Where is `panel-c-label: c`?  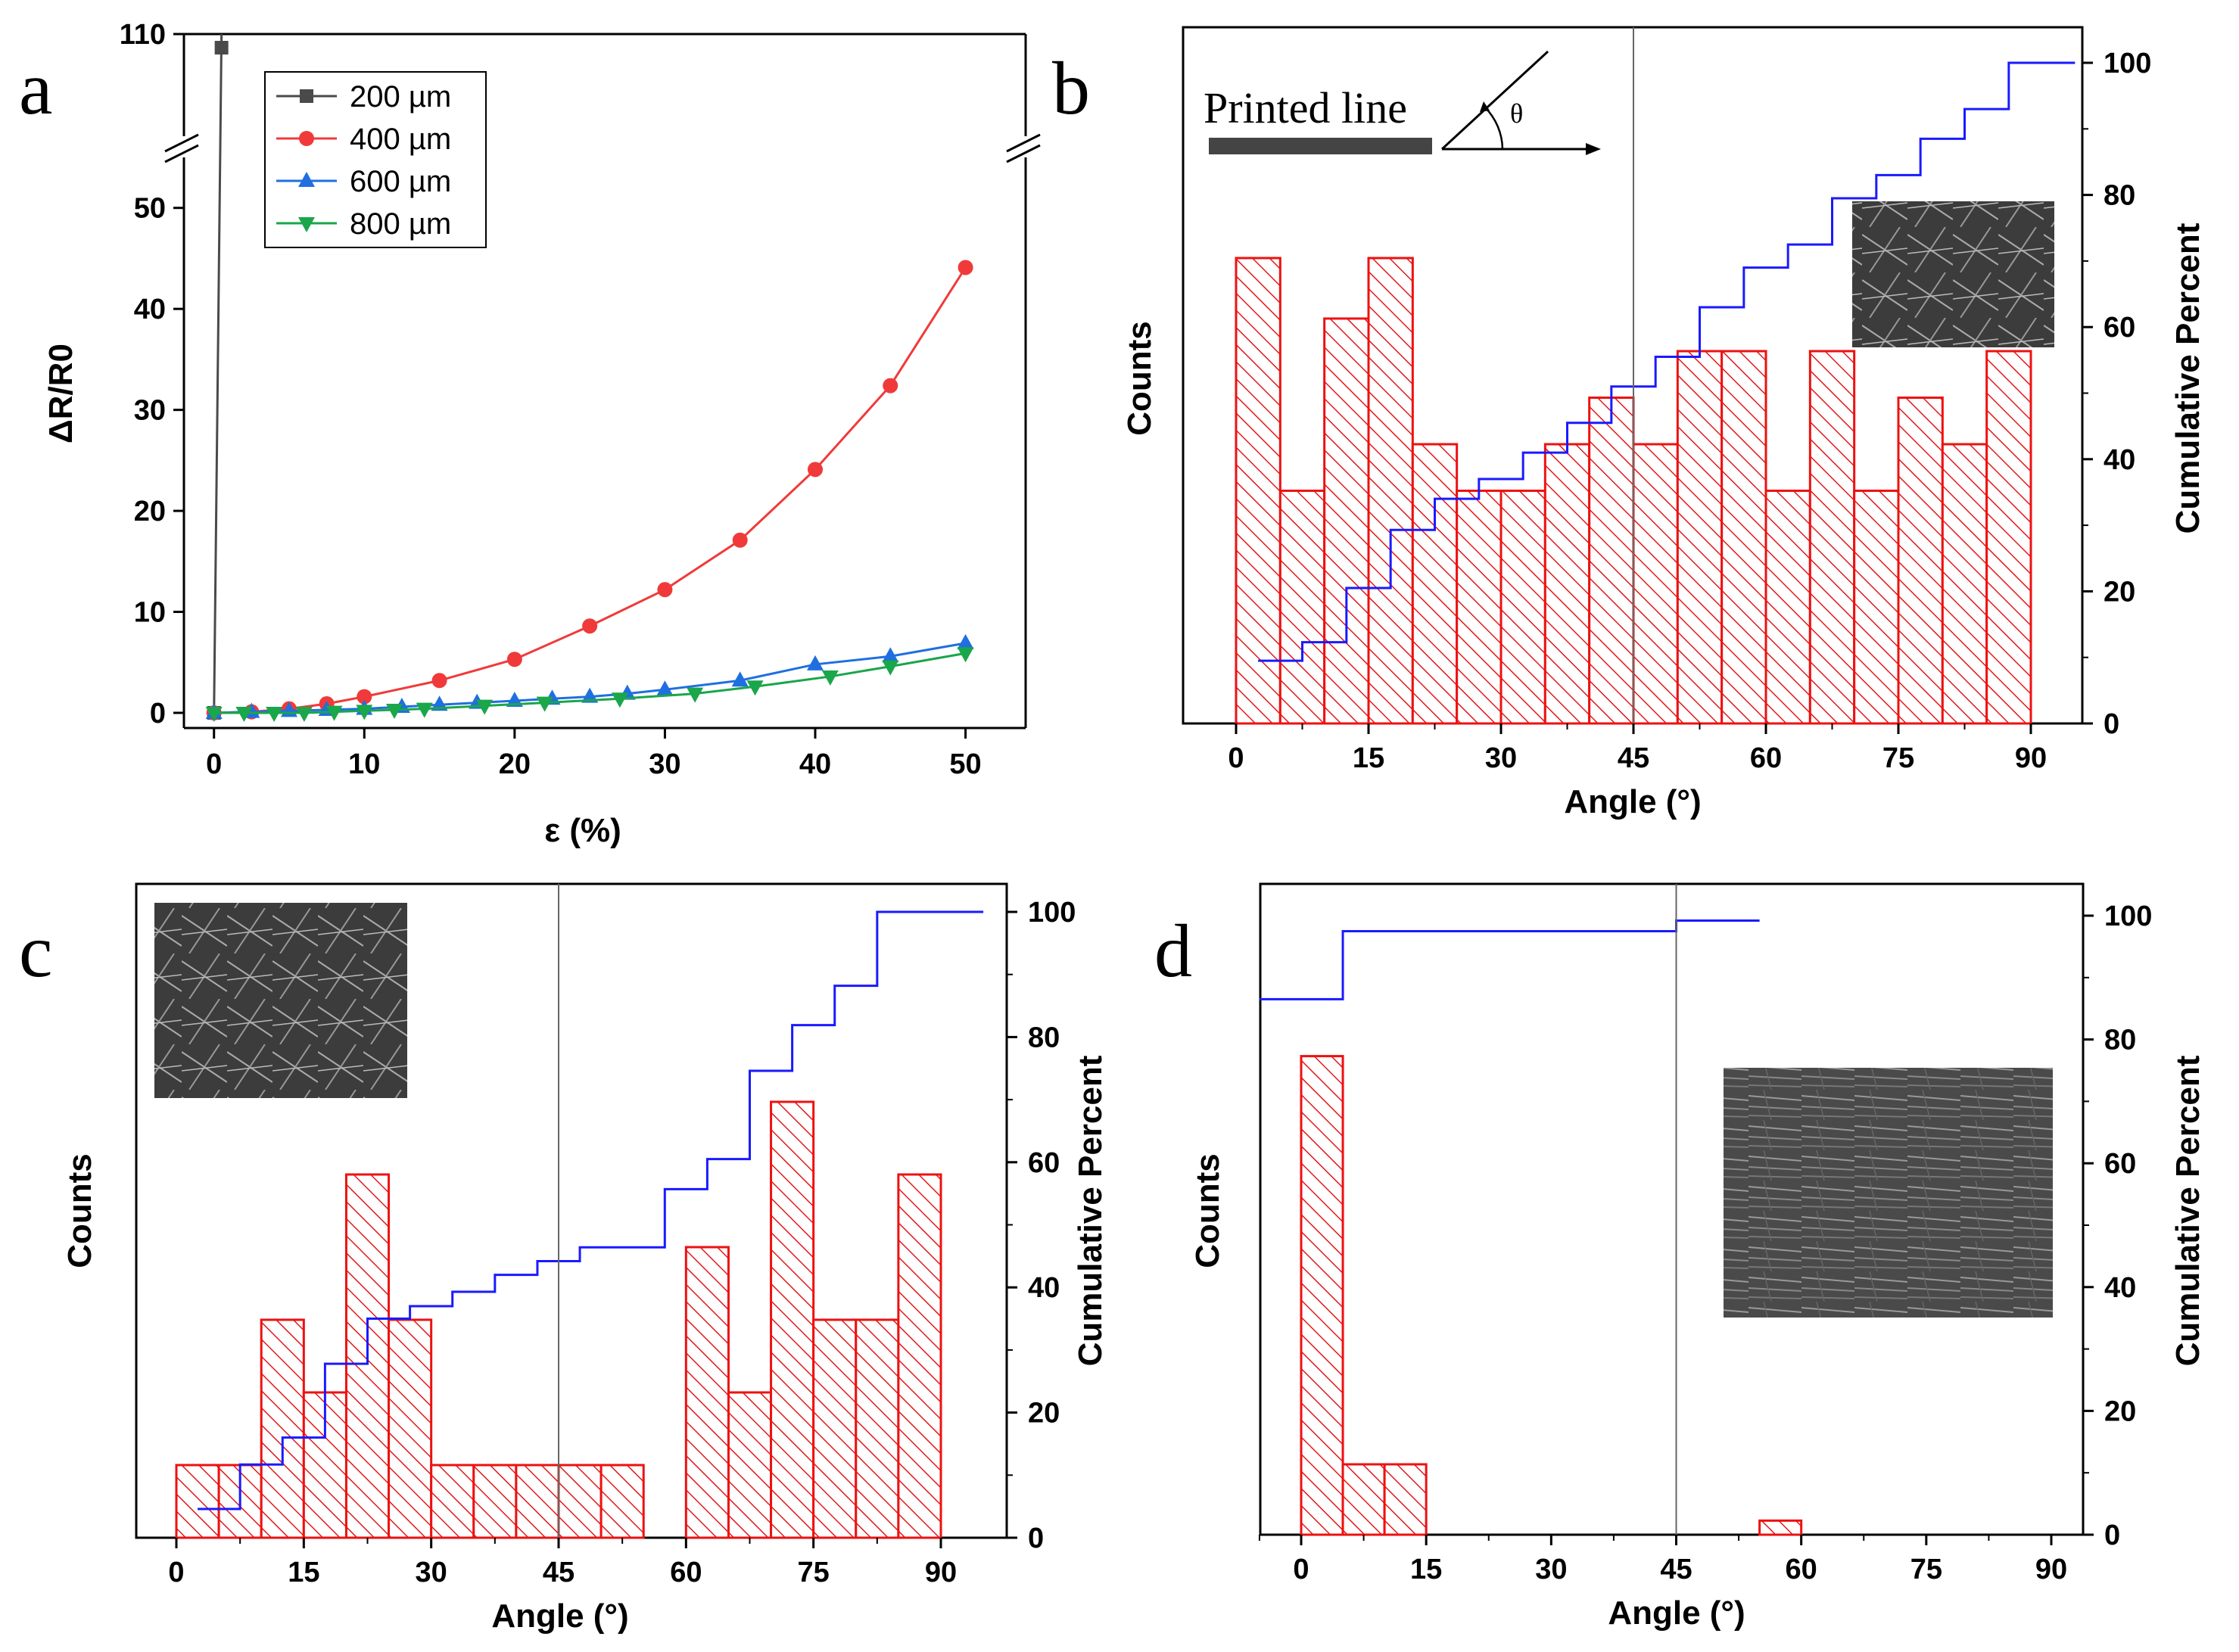 panel-c-label: c is located at coordinates (36, 951).